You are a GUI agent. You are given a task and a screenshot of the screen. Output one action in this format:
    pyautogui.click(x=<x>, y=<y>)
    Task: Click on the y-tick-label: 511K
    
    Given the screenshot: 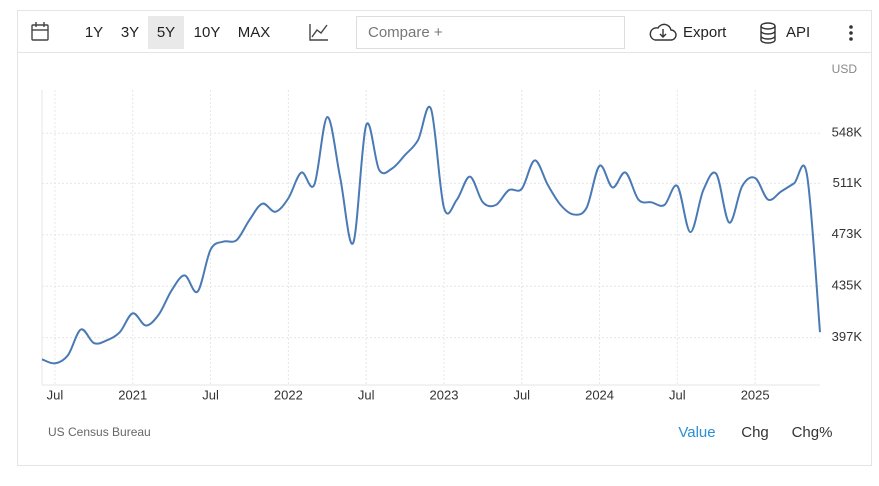 What is the action you would take?
    pyautogui.click(x=848, y=182)
    